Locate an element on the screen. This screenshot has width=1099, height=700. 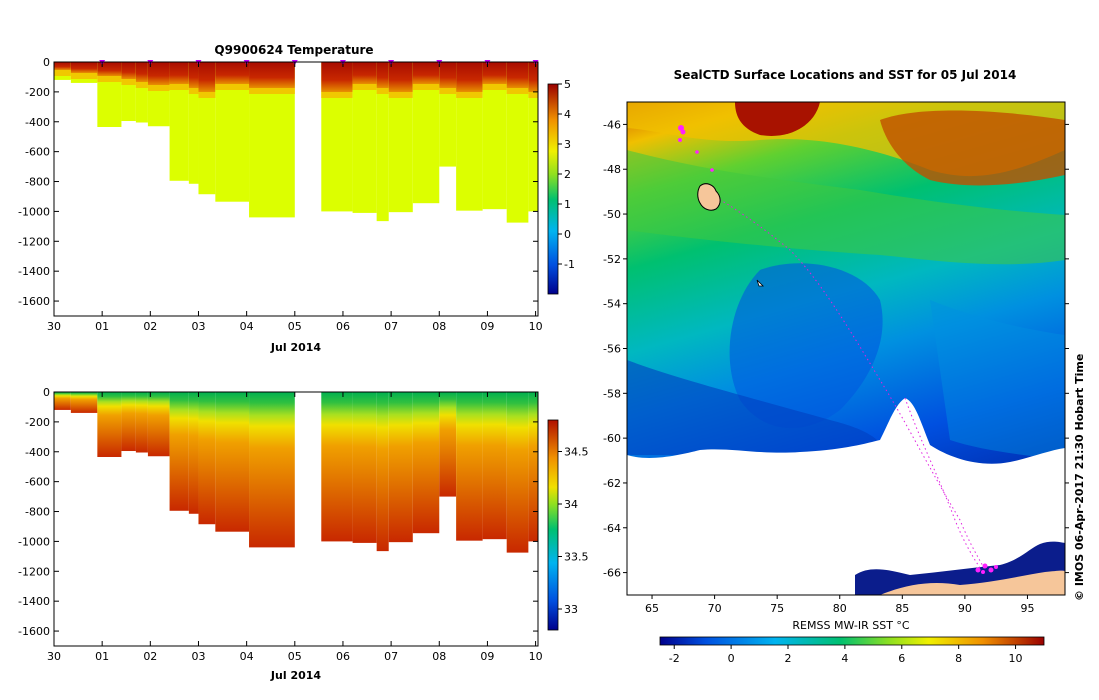
y-tick-label: -48 is located at coordinates (612, 169).